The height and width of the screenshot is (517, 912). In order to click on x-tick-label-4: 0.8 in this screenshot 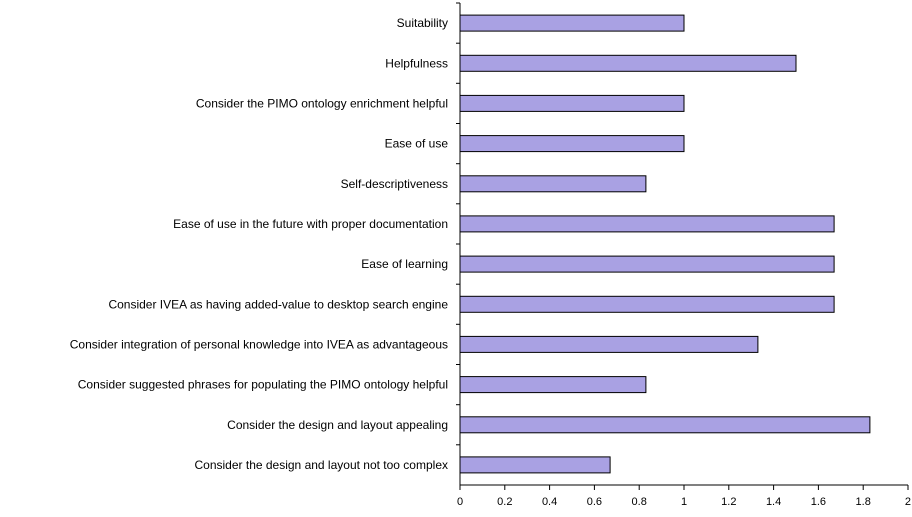, I will do `click(639, 502)`.